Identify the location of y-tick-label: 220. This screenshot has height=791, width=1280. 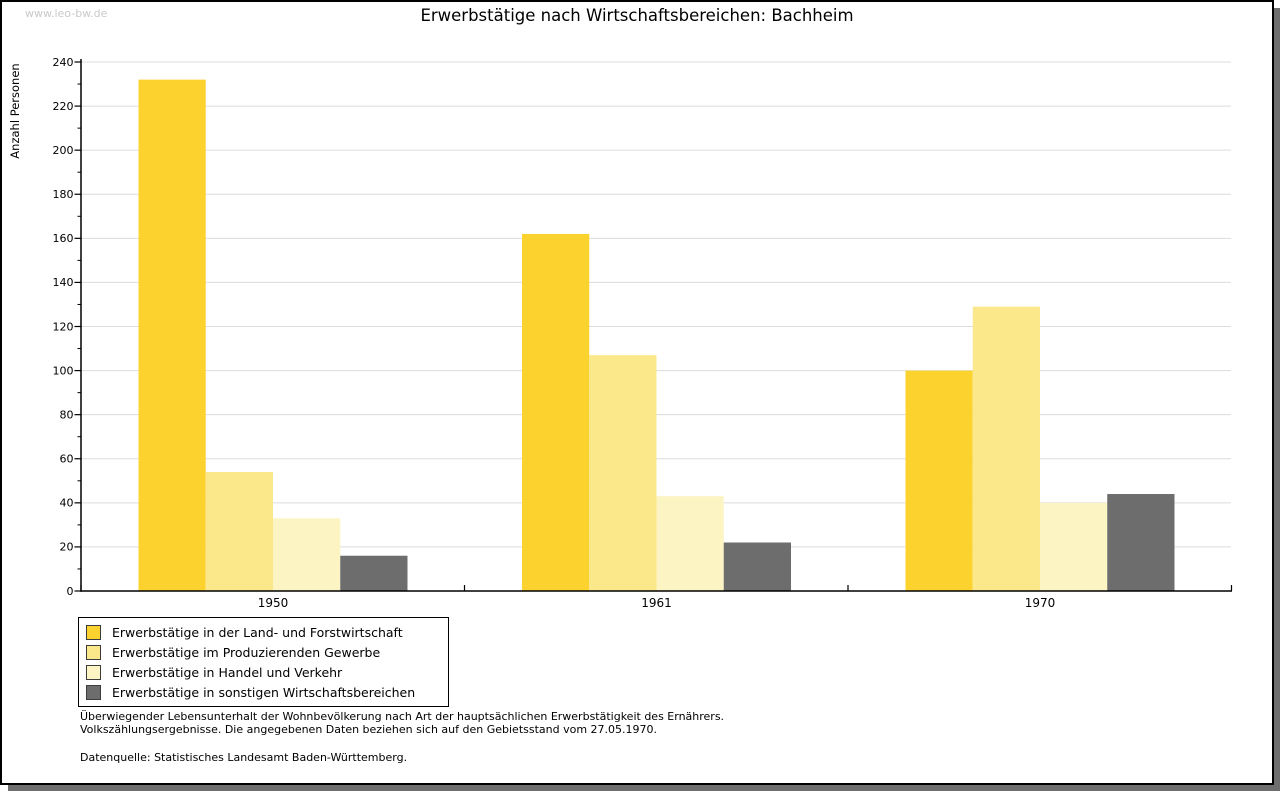
(63, 106).